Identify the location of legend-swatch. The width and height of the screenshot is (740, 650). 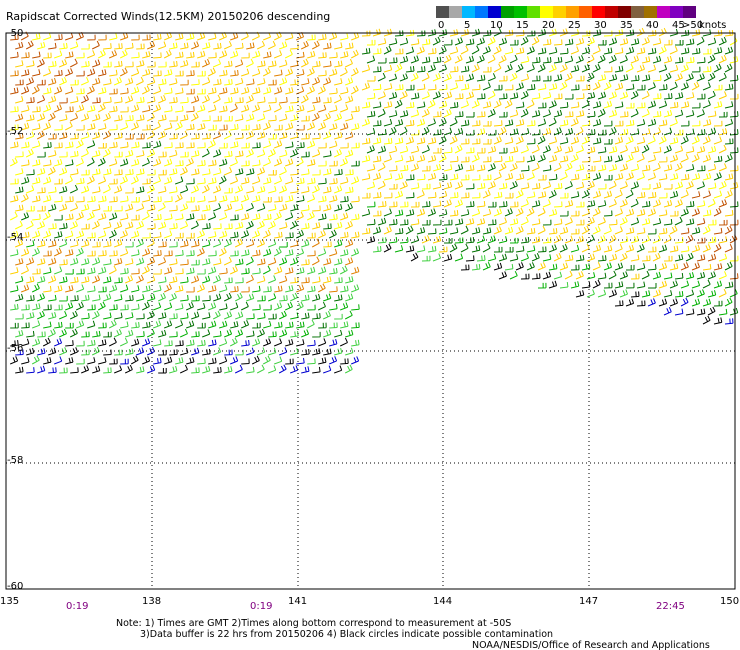
(637, 12).